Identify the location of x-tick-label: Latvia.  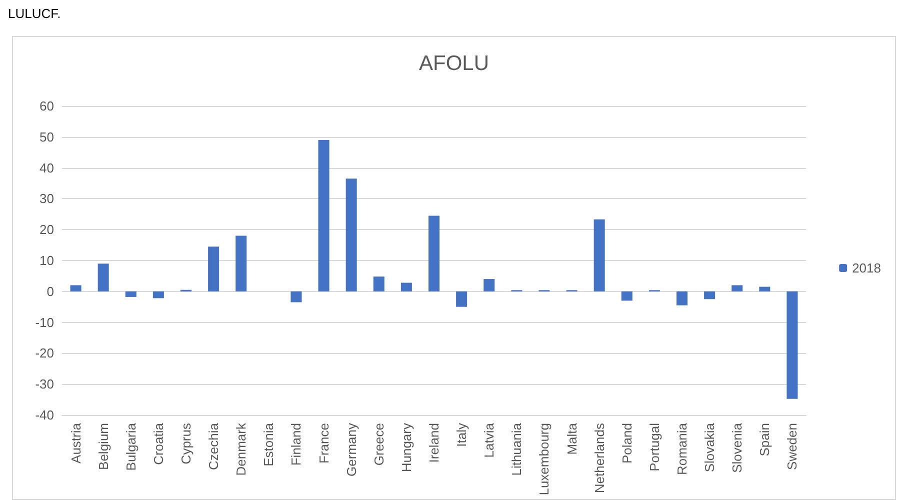
(489, 440).